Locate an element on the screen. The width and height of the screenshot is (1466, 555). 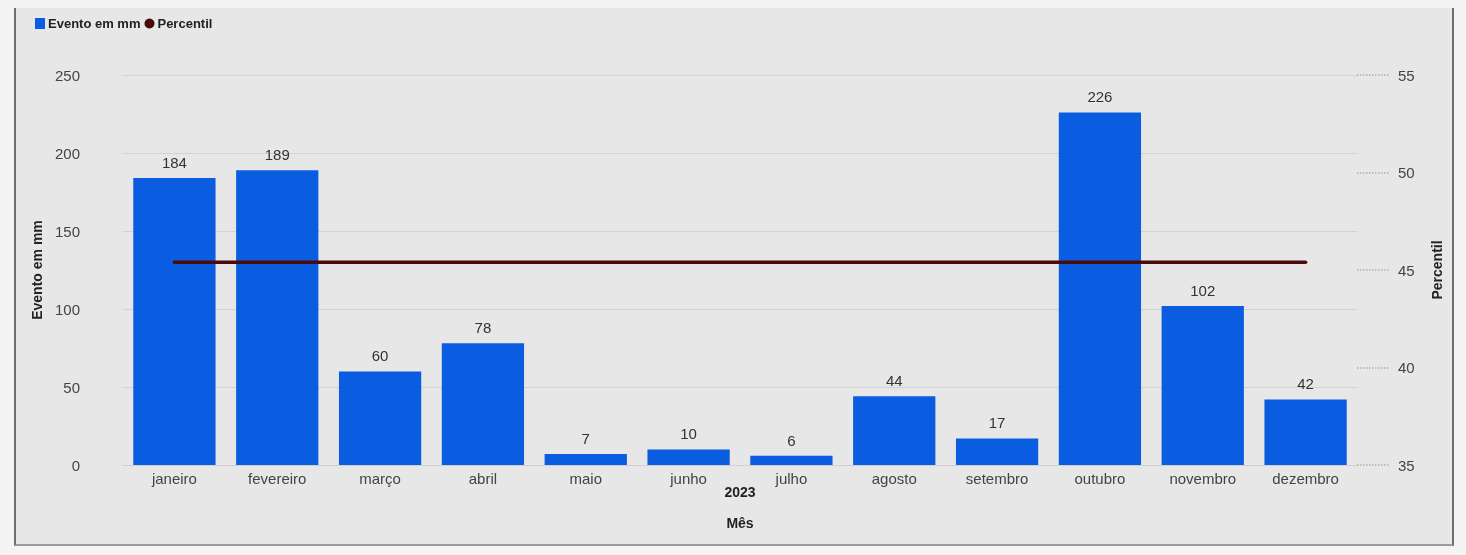
data-label: 102 is located at coordinates (1203, 290).